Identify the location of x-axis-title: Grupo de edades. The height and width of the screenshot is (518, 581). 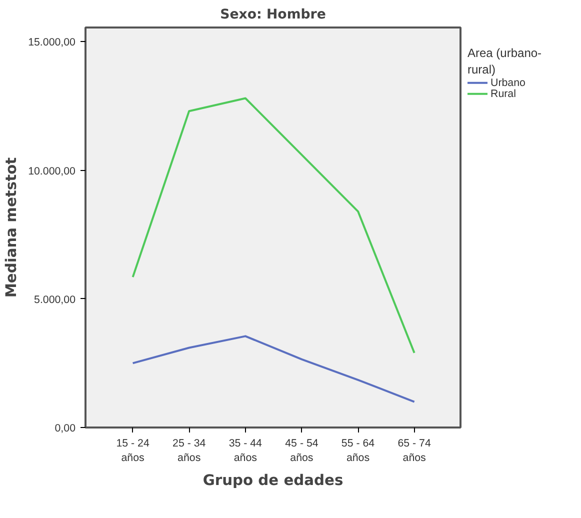
(273, 480).